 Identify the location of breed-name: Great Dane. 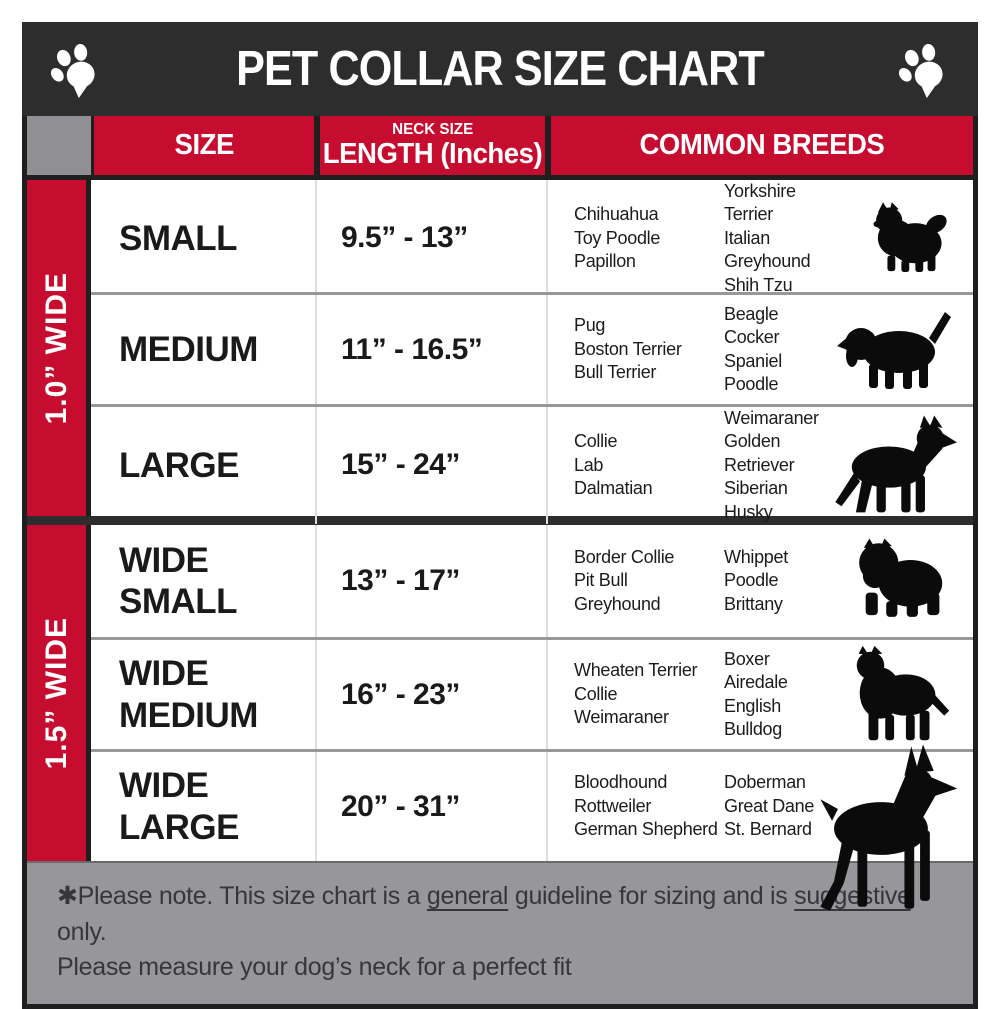
(769, 805).